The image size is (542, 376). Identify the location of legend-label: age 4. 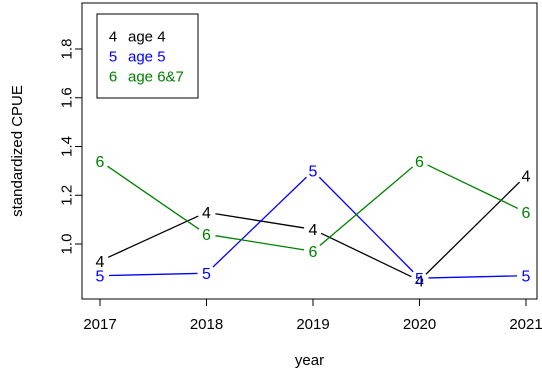
(147, 36).